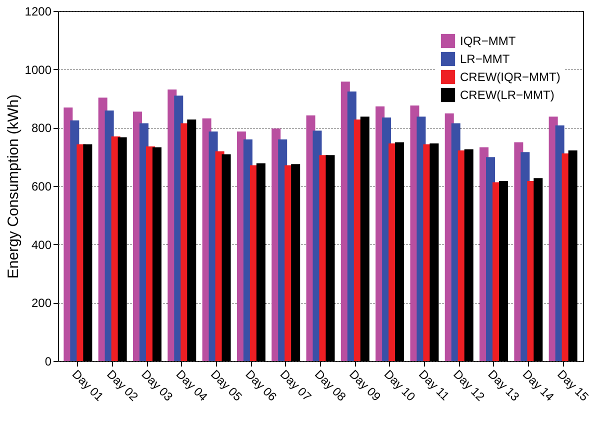 This screenshot has width=607, height=423. What do you see at coordinates (191, 385) in the screenshot?
I see `x-tick-label: Day 04` at bounding box center [191, 385].